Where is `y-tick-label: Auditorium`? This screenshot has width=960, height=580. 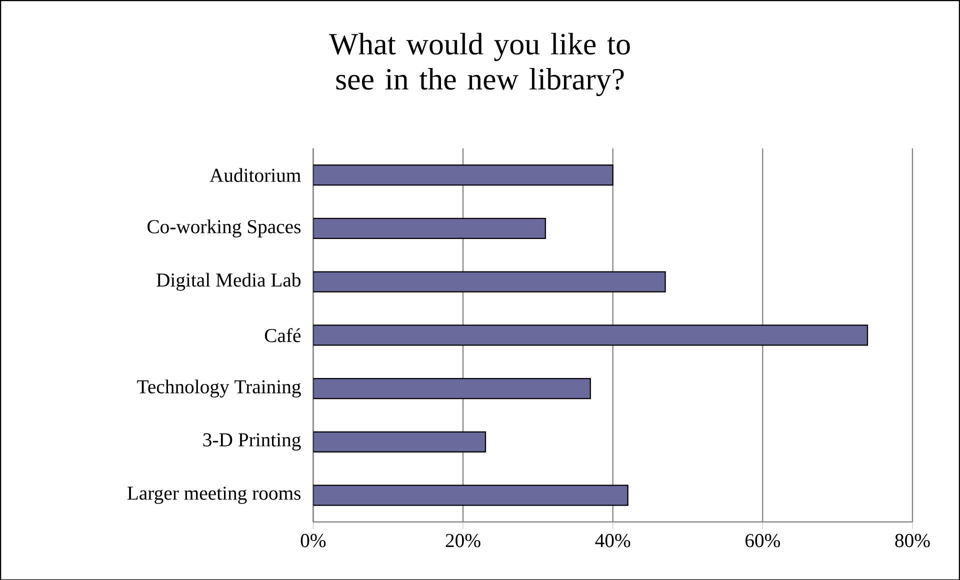 y-tick-label: Auditorium is located at coordinates (255, 175).